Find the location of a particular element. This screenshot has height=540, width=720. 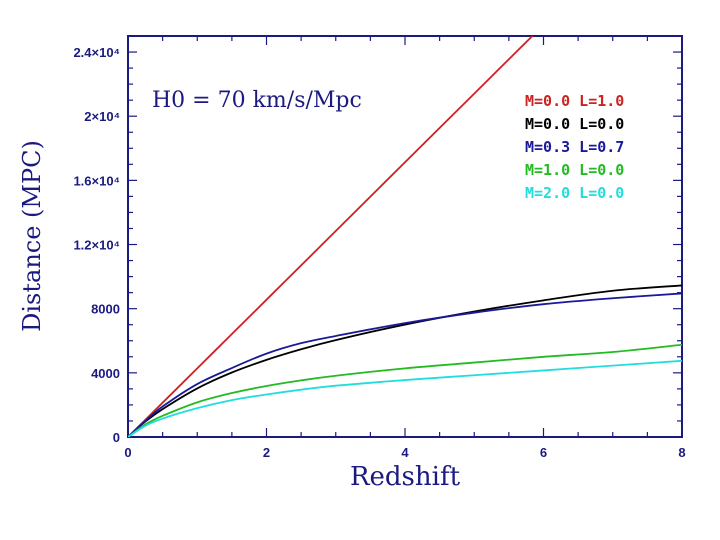

h0-annotation: H0 = 70 km/s/Mpc is located at coordinates (257, 100).